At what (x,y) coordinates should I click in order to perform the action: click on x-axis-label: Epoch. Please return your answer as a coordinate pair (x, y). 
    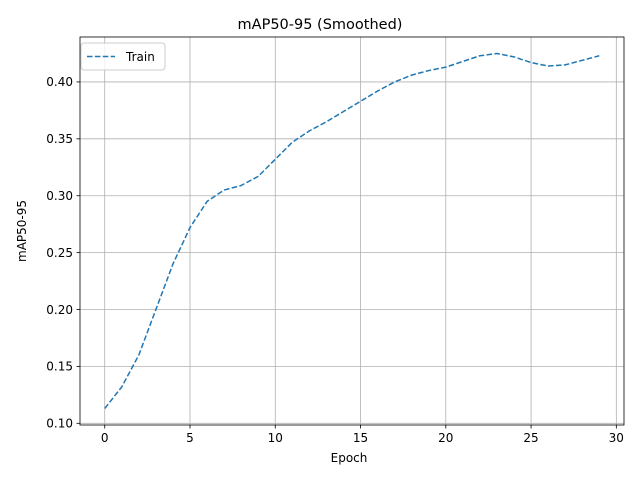
    Looking at the image, I should click on (349, 458).